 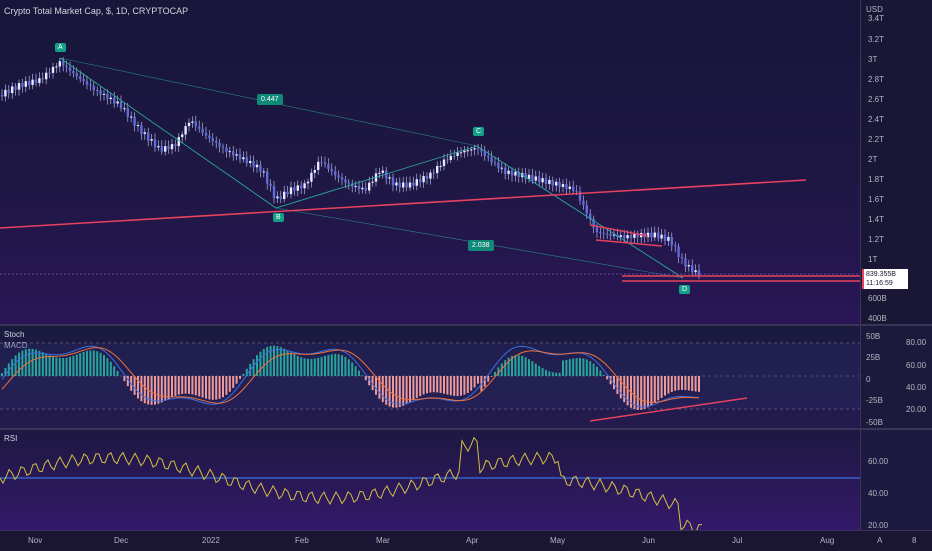 I want to click on stoch-tick: 80.00, so click(x=916, y=342).